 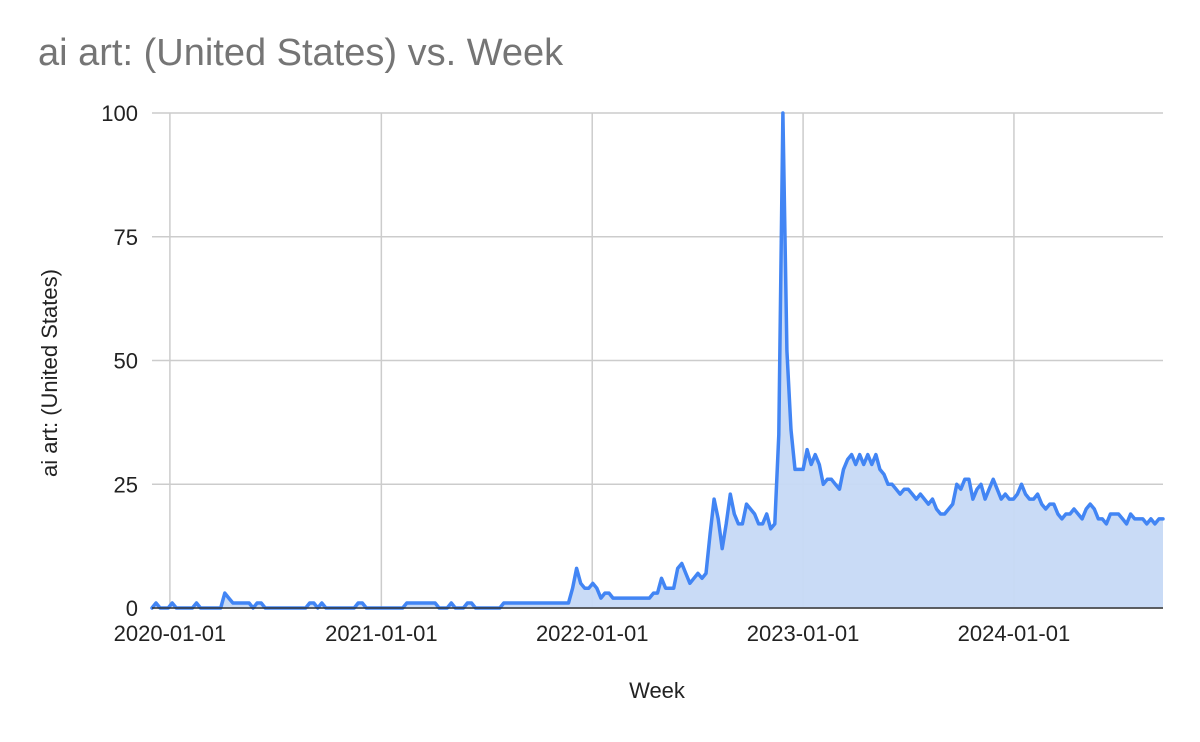 What do you see at coordinates (381, 633) in the screenshot?
I see `x-tick-label: 2021-01-01` at bounding box center [381, 633].